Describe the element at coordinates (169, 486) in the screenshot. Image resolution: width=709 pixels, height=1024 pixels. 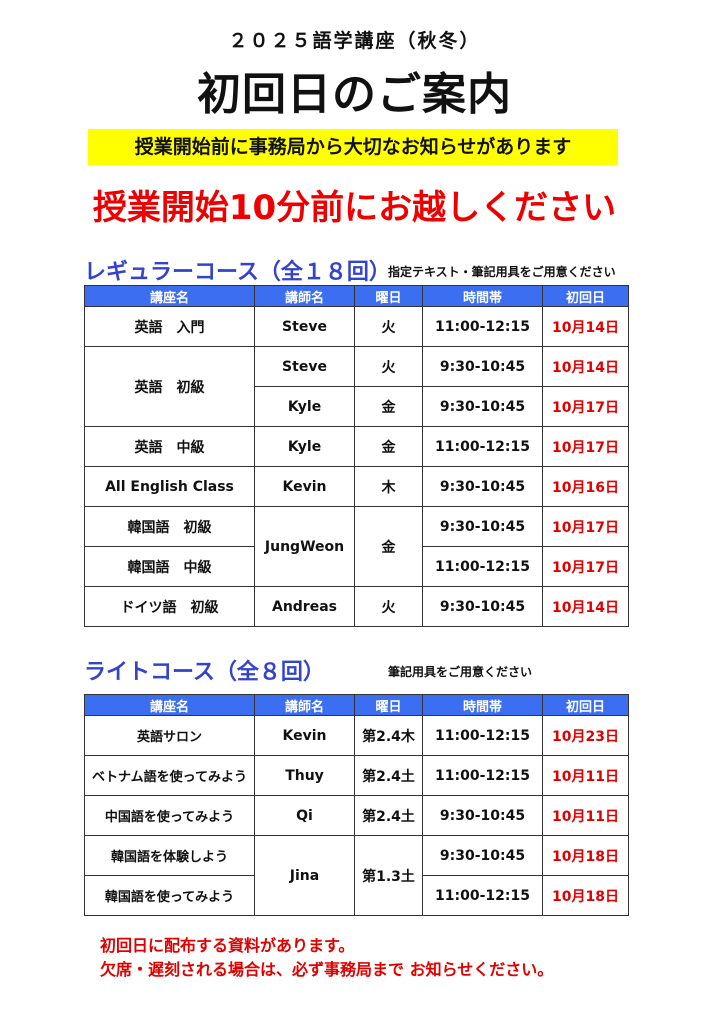
I see `cell-course-name: All English Class` at that location.